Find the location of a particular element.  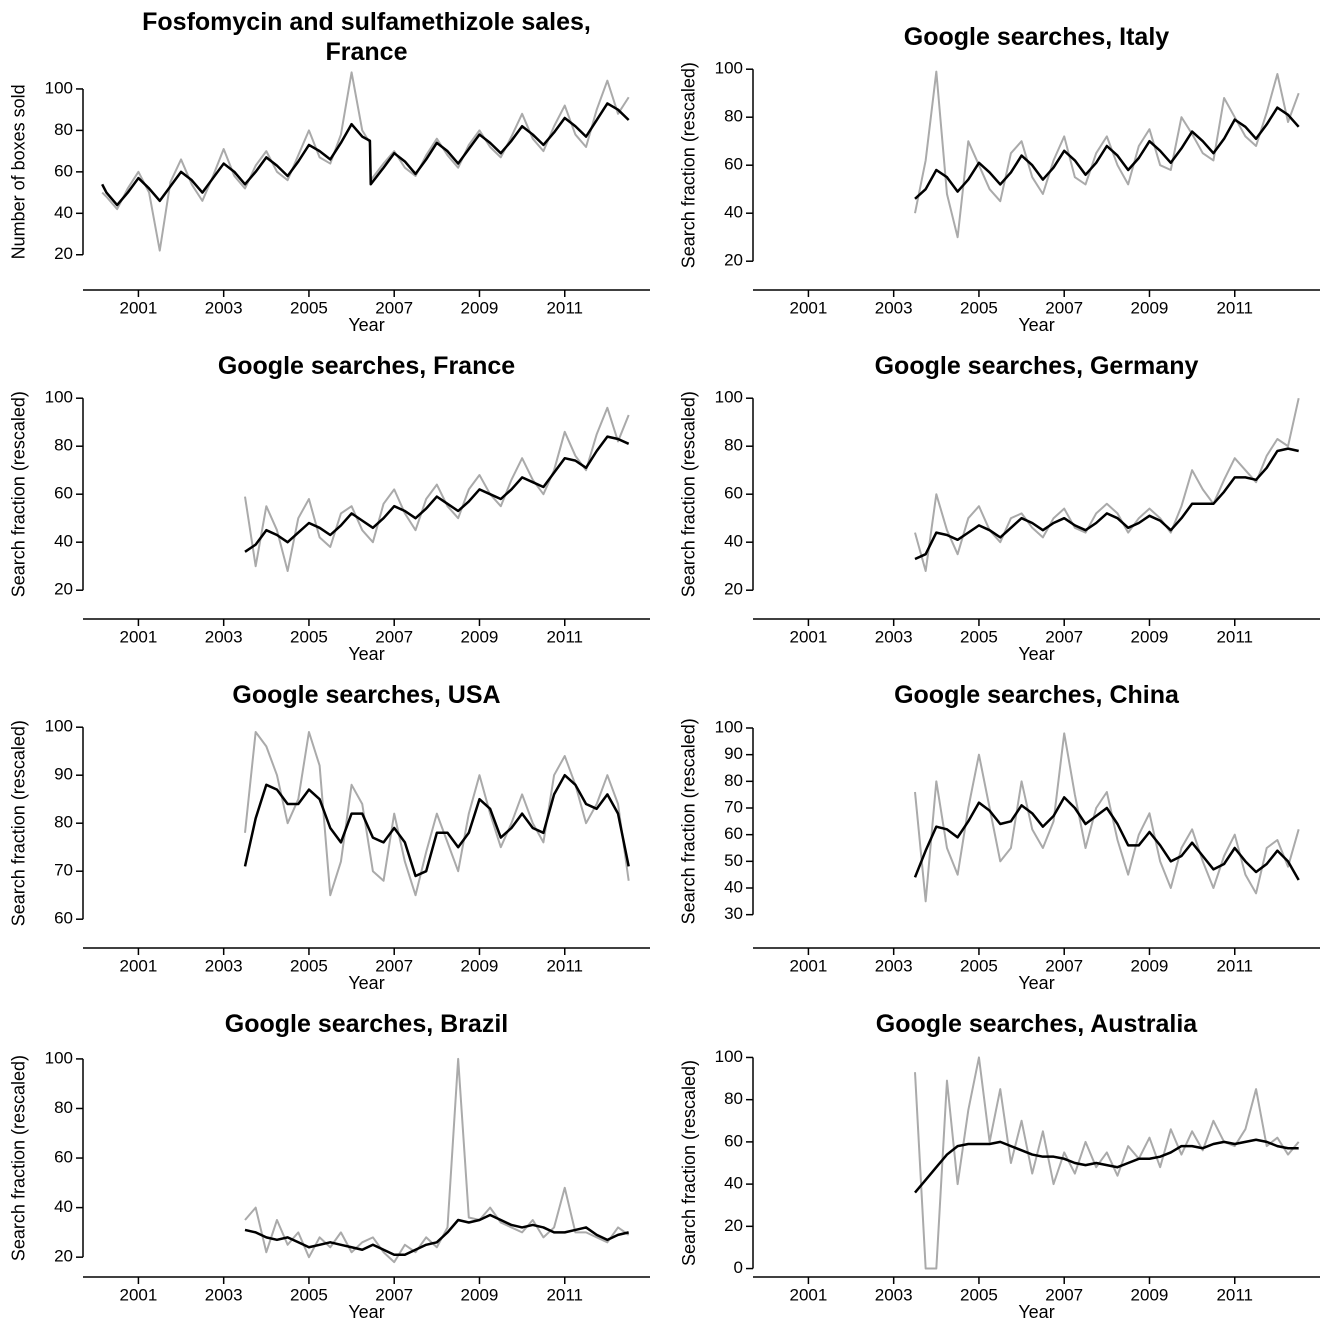

y-tick-label: 30 is located at coordinates (733, 913).